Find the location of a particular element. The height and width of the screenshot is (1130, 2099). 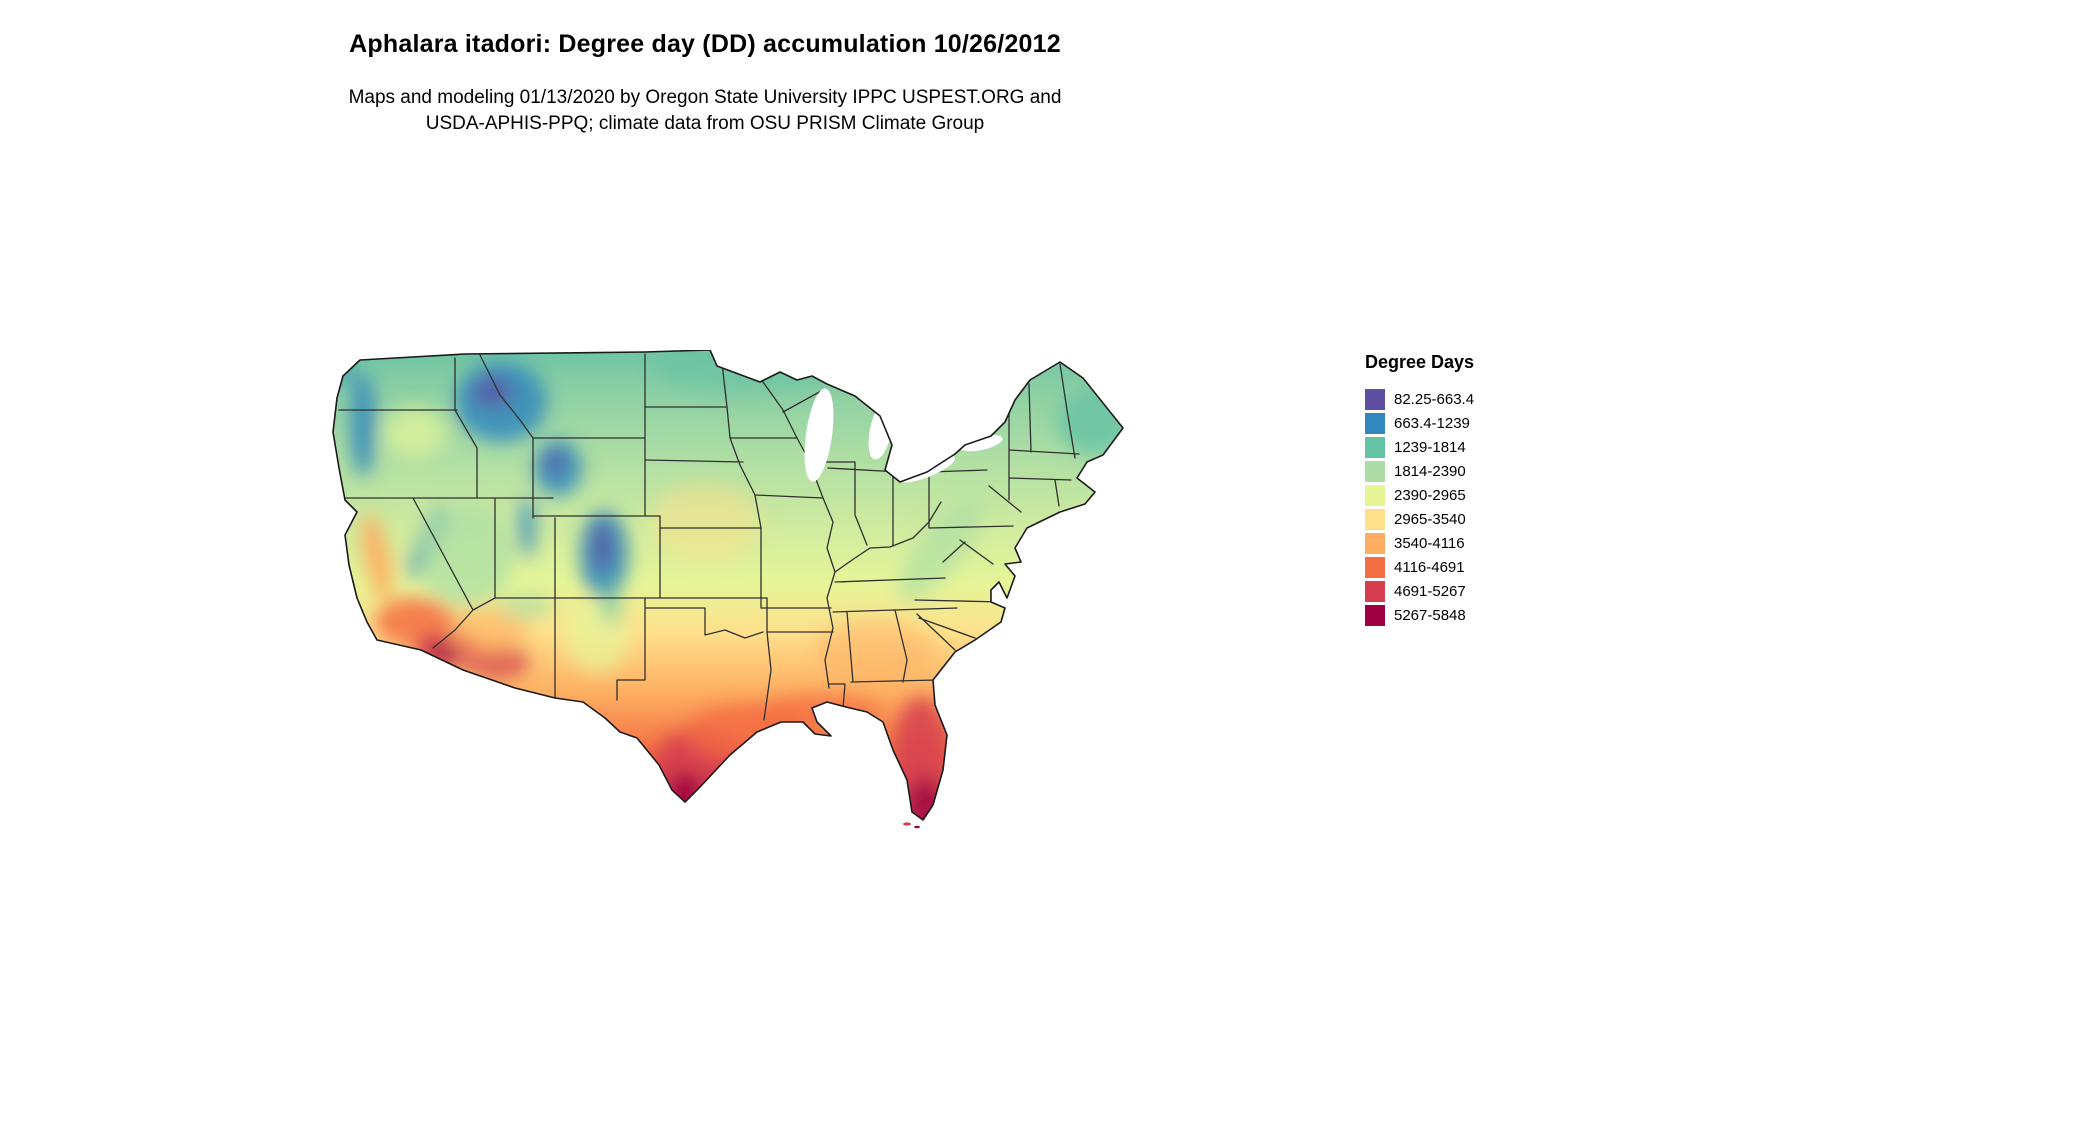

legend-label: 4116-4691 is located at coordinates (1429, 567).